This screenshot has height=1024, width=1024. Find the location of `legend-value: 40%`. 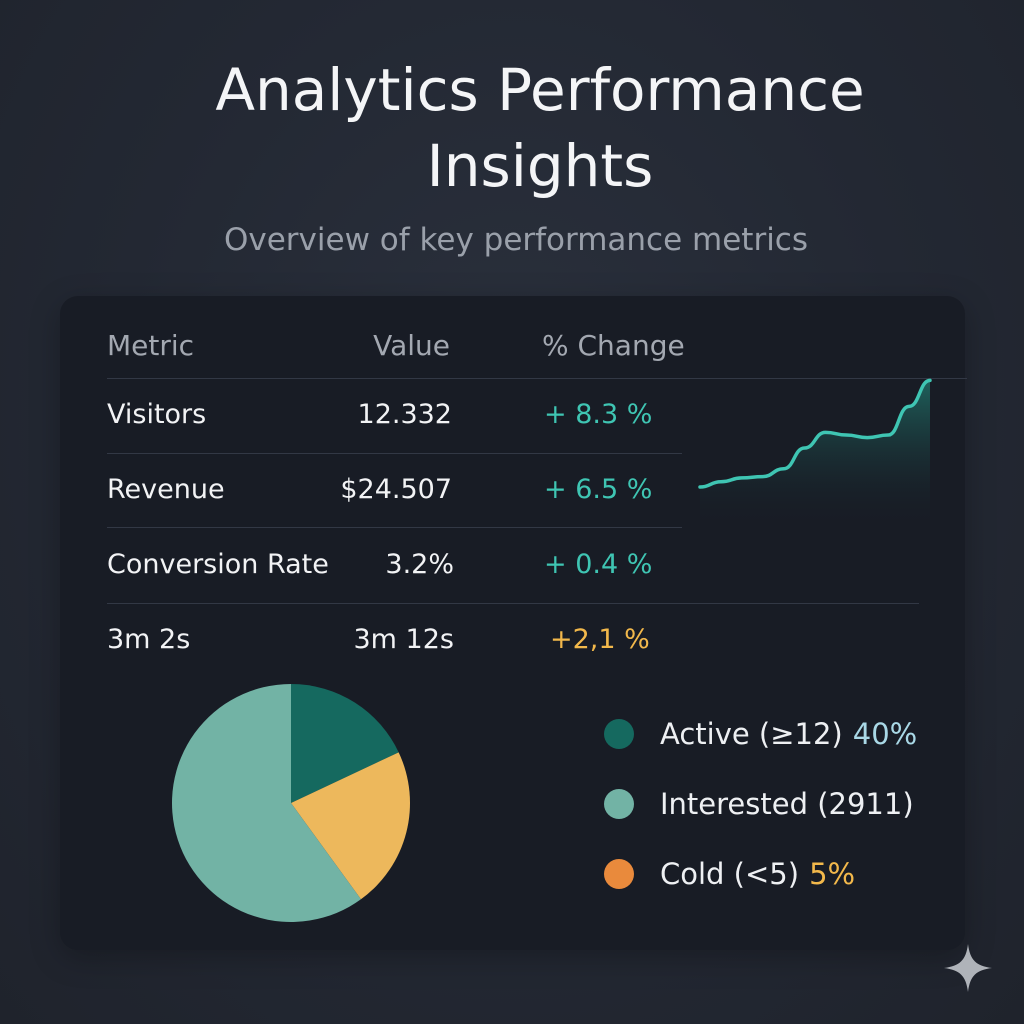

legend-value: 40% is located at coordinates (885, 734).